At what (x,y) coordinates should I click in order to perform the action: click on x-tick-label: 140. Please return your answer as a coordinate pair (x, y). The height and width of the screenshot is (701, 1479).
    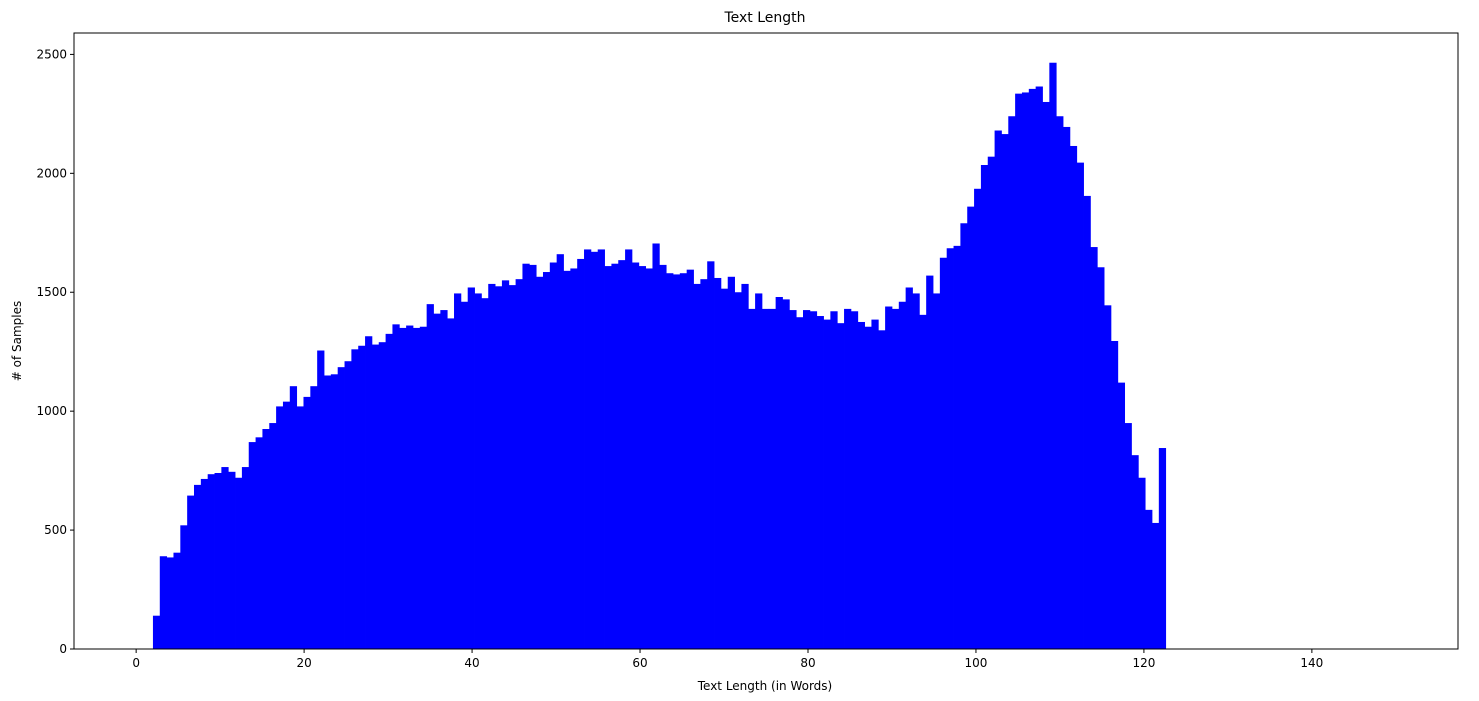
    Looking at the image, I should click on (1311, 663).